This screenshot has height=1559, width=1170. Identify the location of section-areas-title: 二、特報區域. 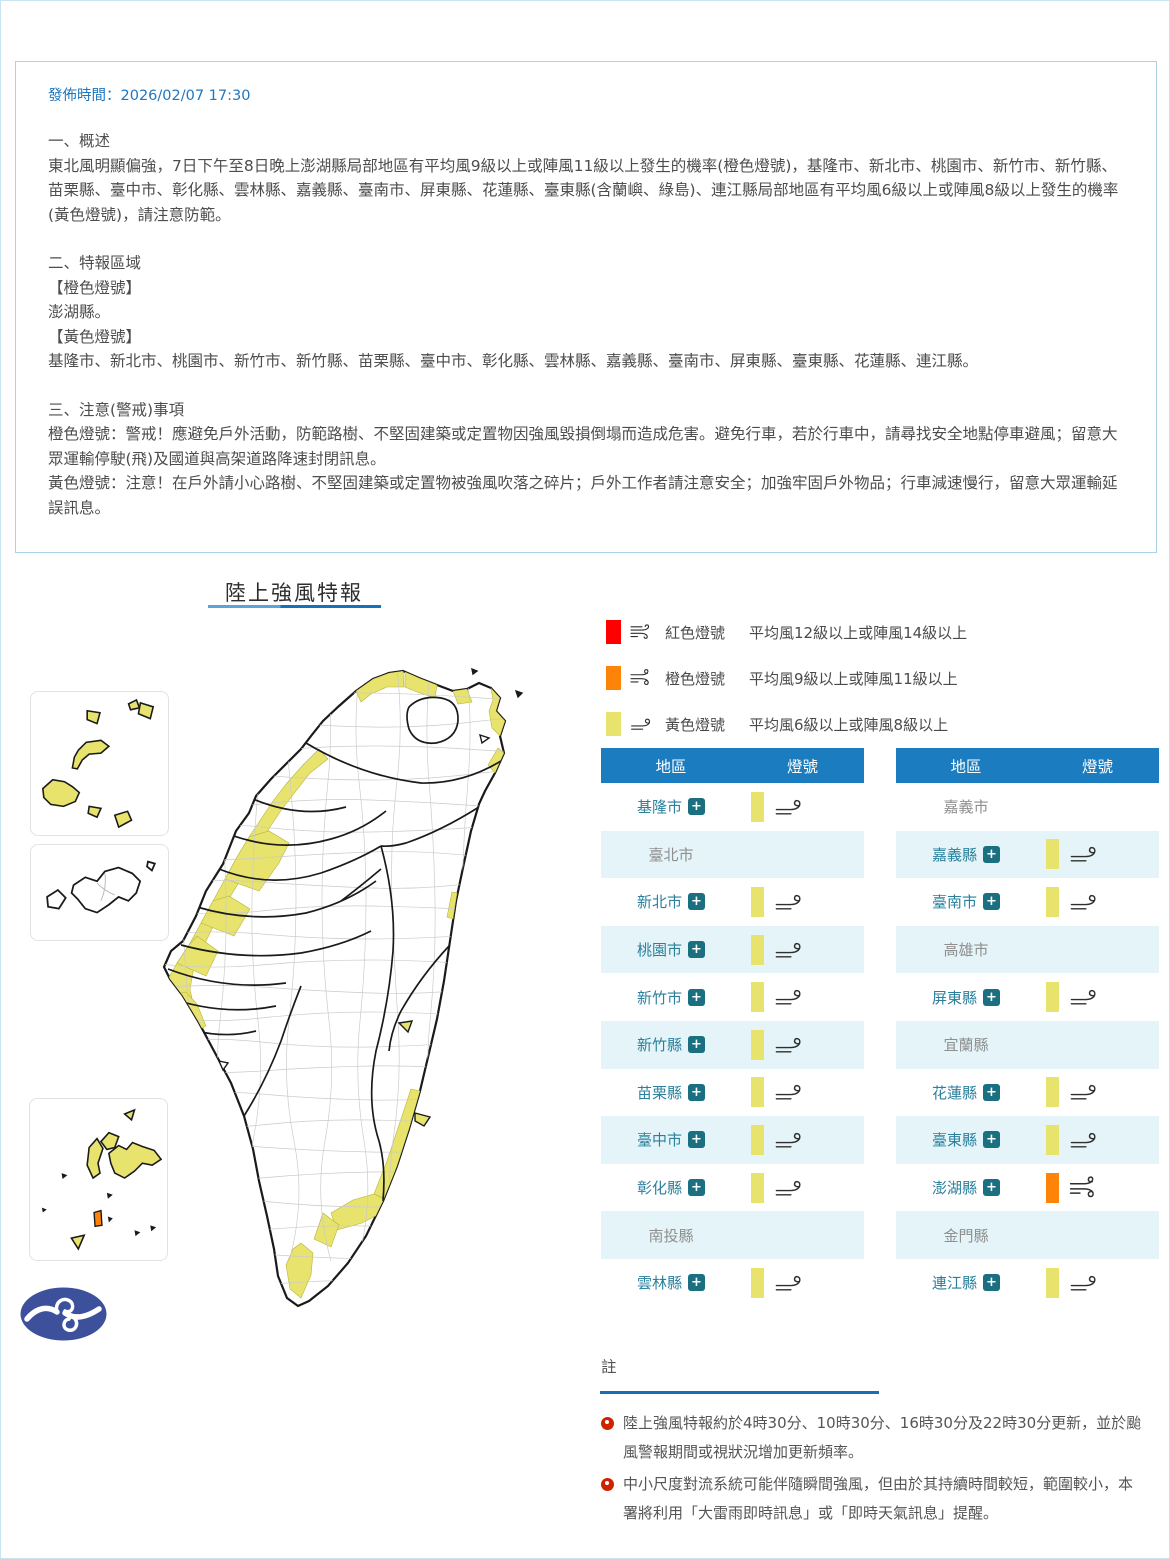
(95, 263).